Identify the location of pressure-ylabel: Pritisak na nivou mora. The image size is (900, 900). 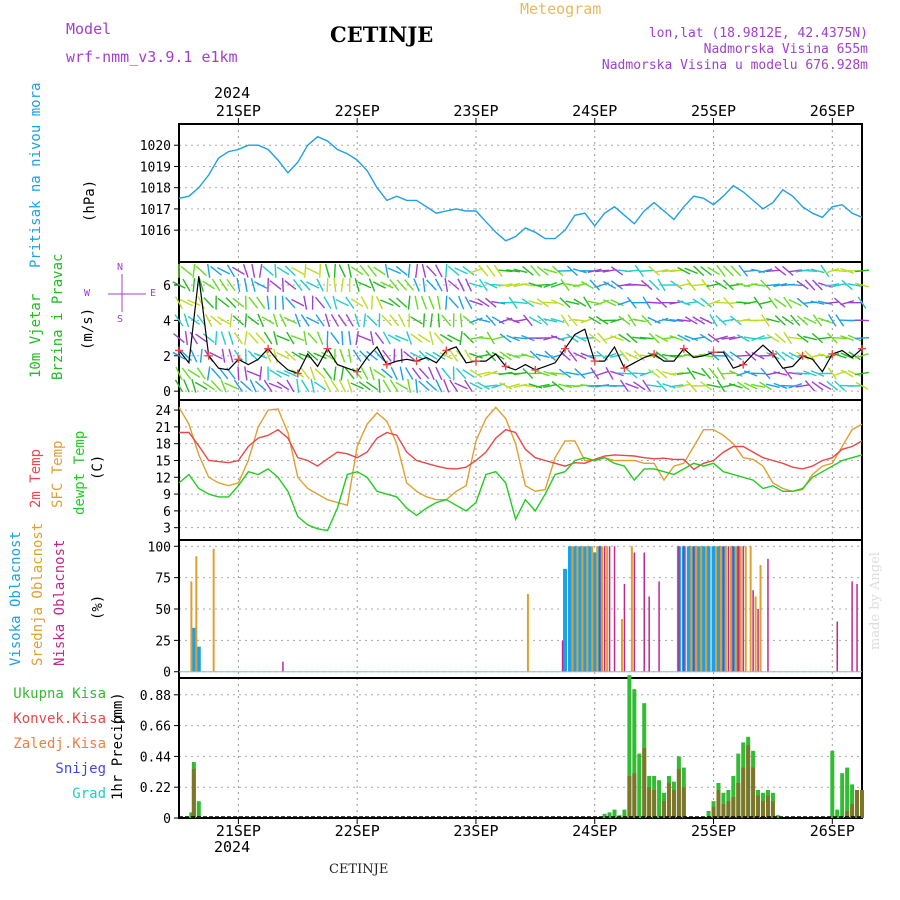
(36, 175).